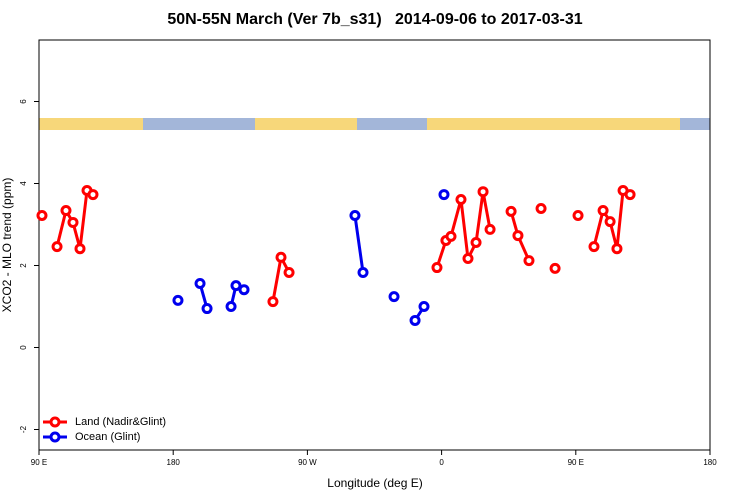  Describe the element at coordinates (23, 183) in the screenshot. I see `y-tick-label: 4` at that location.